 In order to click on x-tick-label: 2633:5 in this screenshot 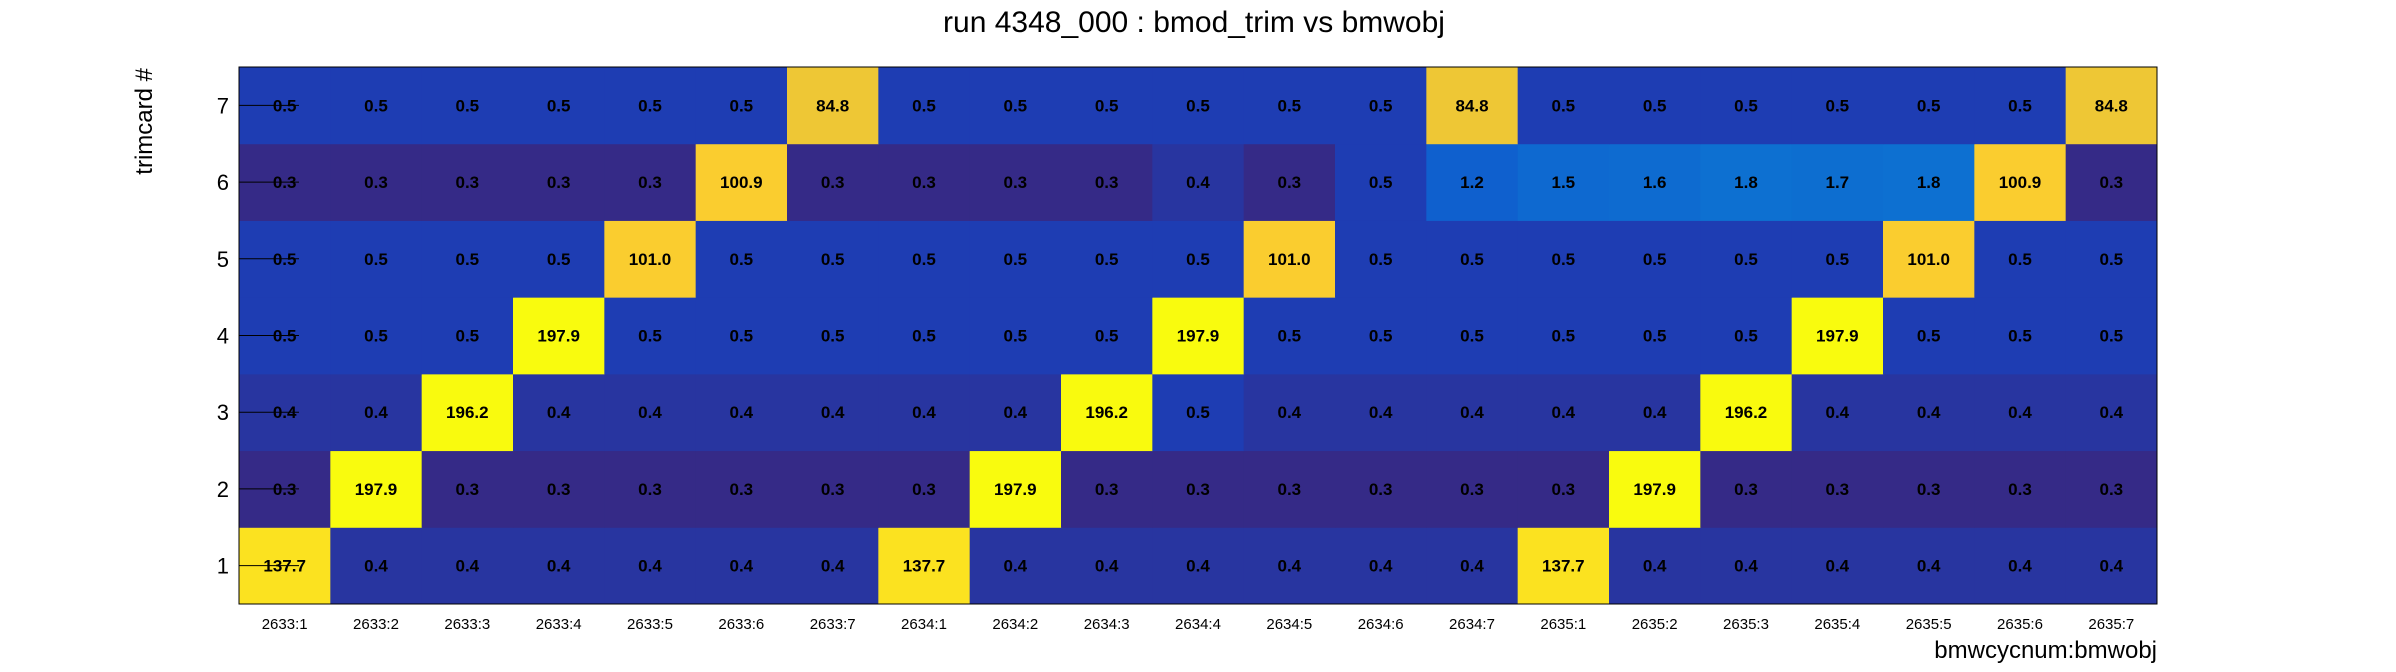, I will do `click(650, 624)`.